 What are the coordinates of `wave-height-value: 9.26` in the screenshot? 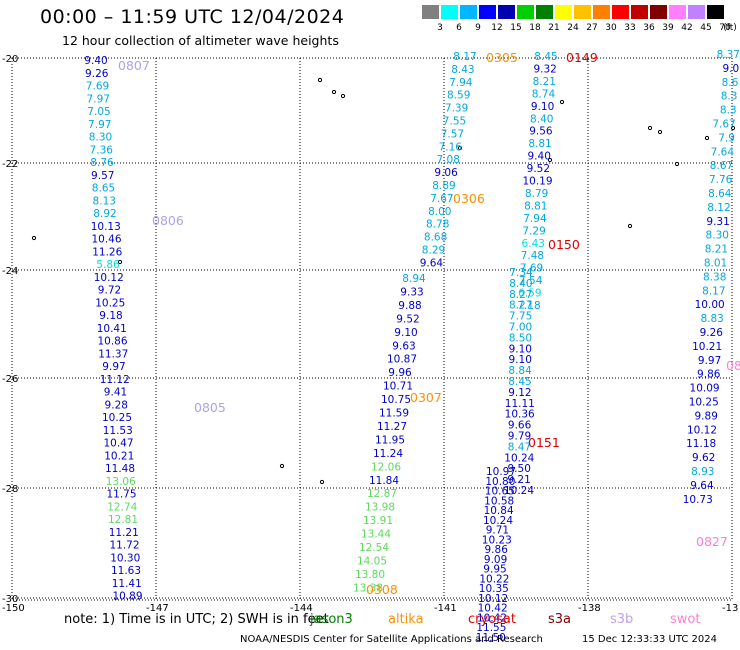 It's located at (712, 333).